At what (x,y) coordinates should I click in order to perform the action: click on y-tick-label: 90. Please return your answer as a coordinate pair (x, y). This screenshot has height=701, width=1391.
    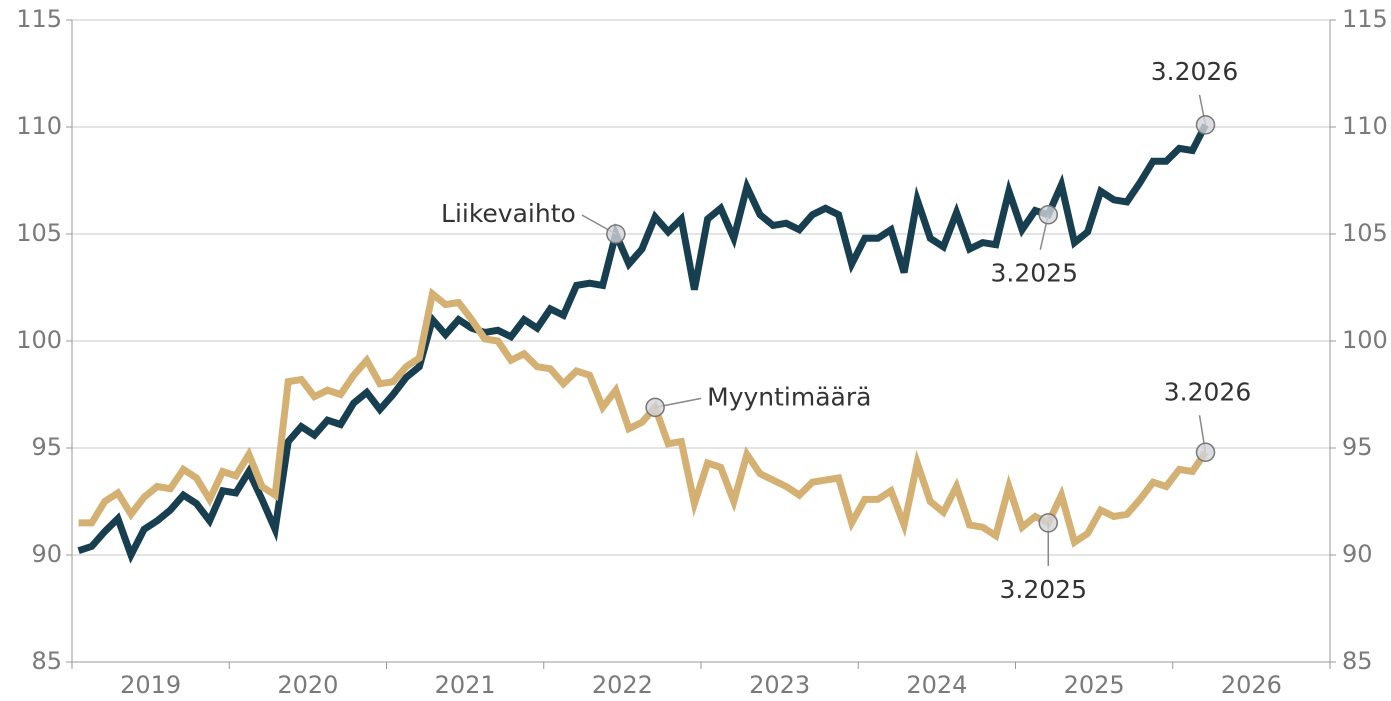
    Looking at the image, I should click on (46, 554).